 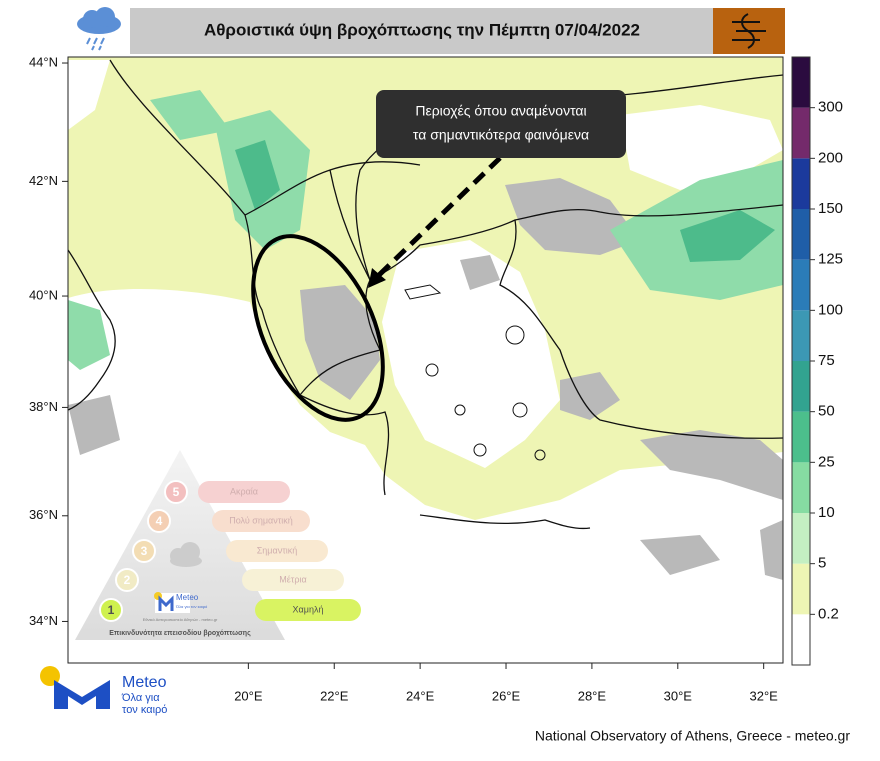 What do you see at coordinates (248, 695) in the screenshot?
I see `x-tick-label: 20°E` at bounding box center [248, 695].